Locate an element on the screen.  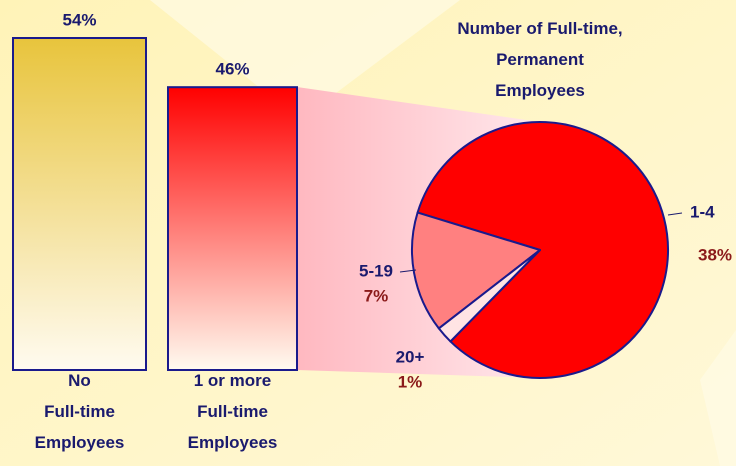
value-label: 46% is located at coordinates (232, 69).